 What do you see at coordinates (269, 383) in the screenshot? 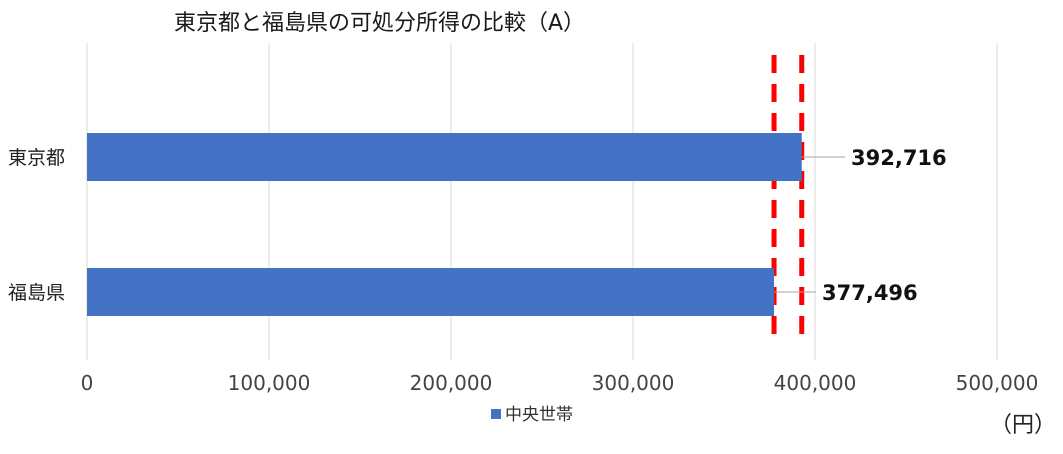
I see `x-tick-label: 100,000` at bounding box center [269, 383].